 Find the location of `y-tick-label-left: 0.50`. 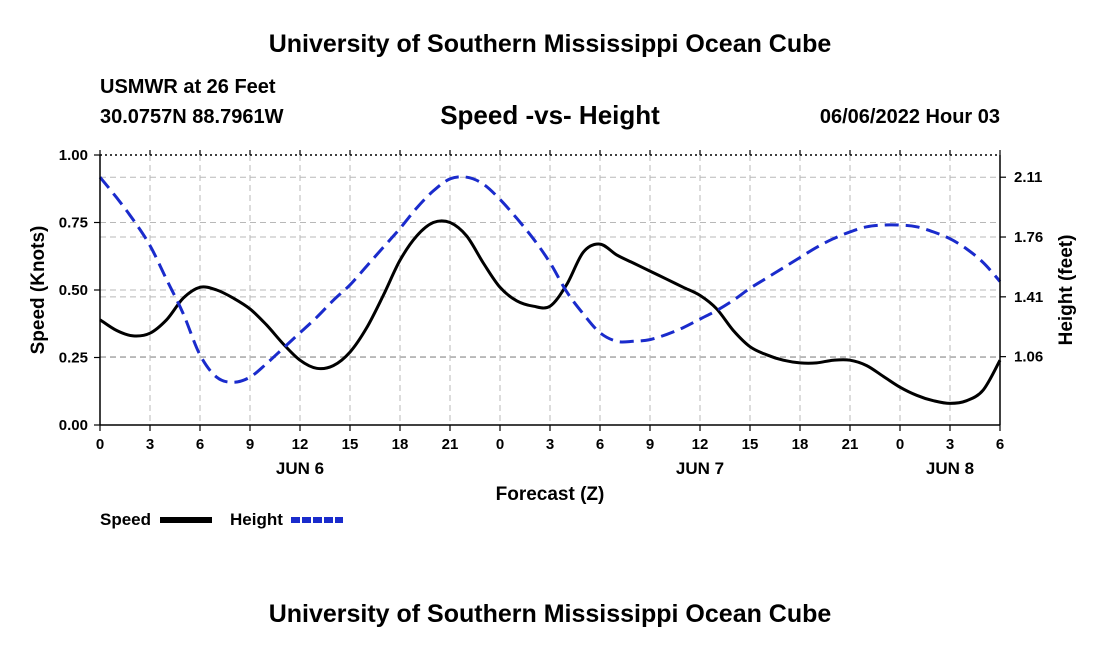

y-tick-label-left: 0.50 is located at coordinates (73, 290).